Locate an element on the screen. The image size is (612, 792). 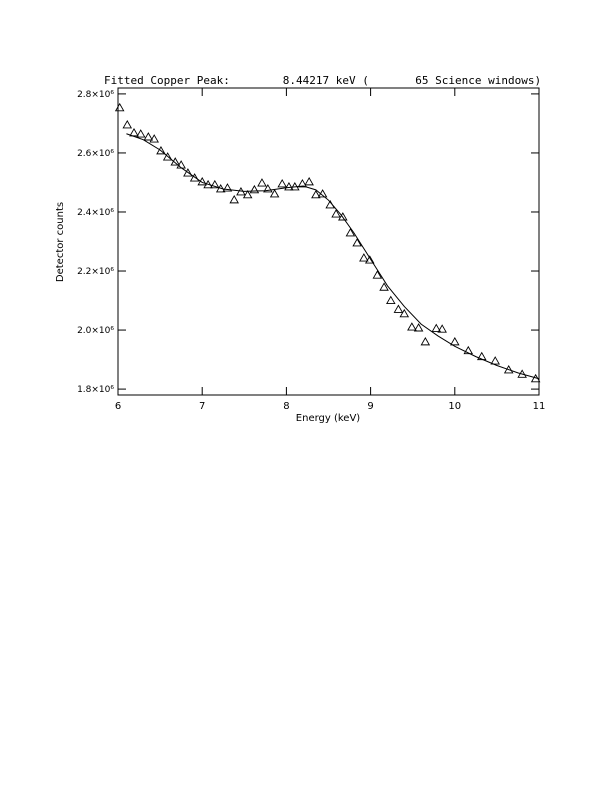
y-tick-label: 2.4×10⁶ is located at coordinates (95, 213).